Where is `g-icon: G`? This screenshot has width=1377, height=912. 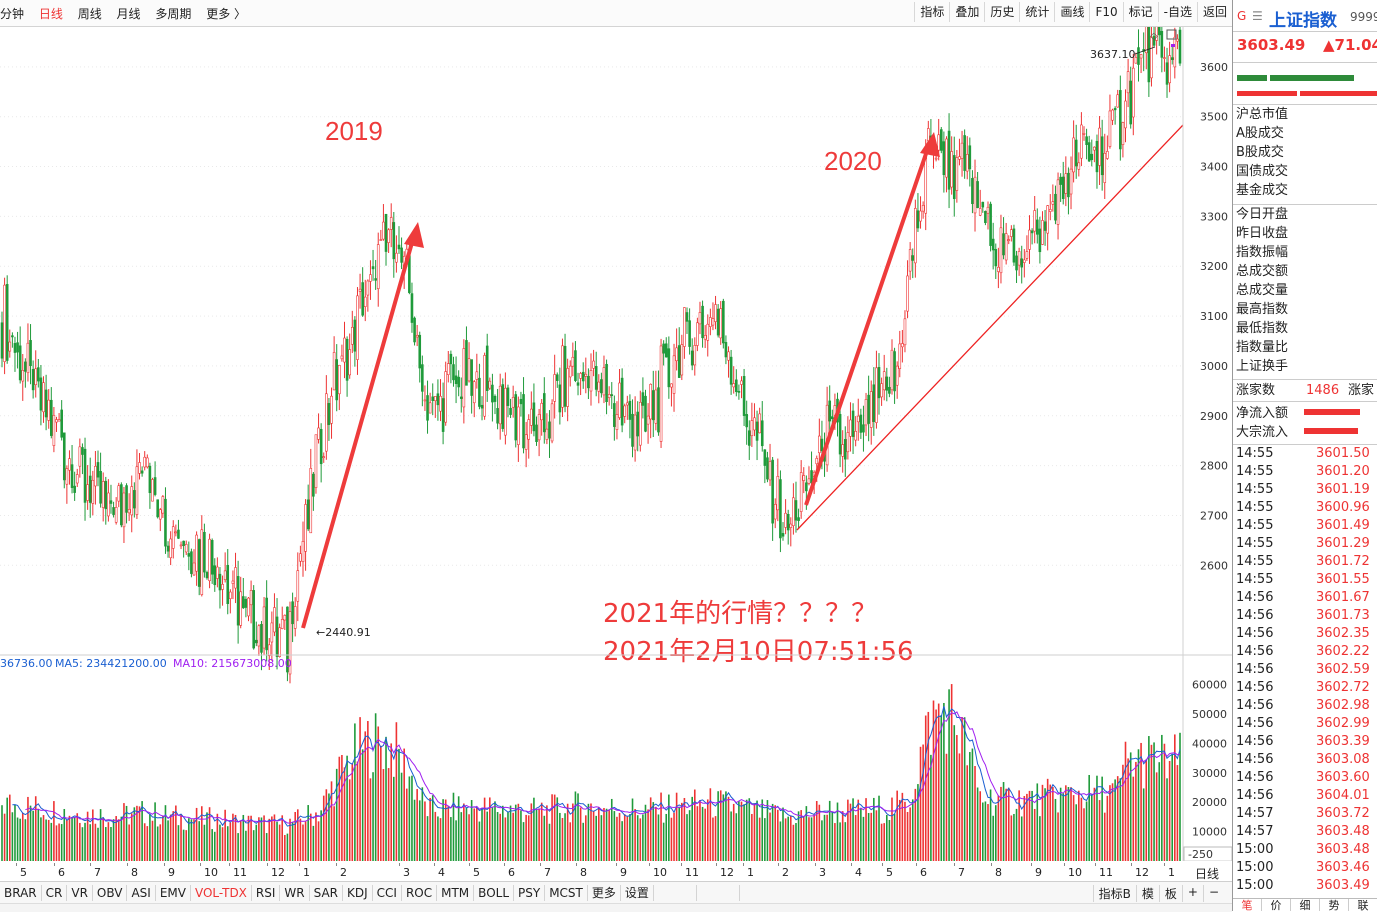 g-icon: G is located at coordinates (1242, 16).